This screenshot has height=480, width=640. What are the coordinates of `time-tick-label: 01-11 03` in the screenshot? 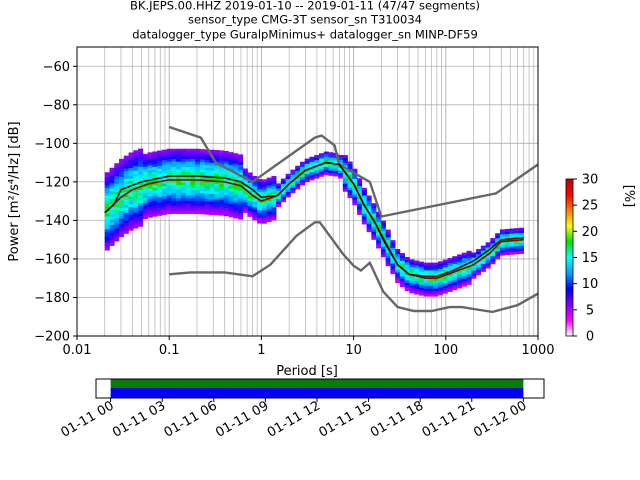 It's located at (139, 419).